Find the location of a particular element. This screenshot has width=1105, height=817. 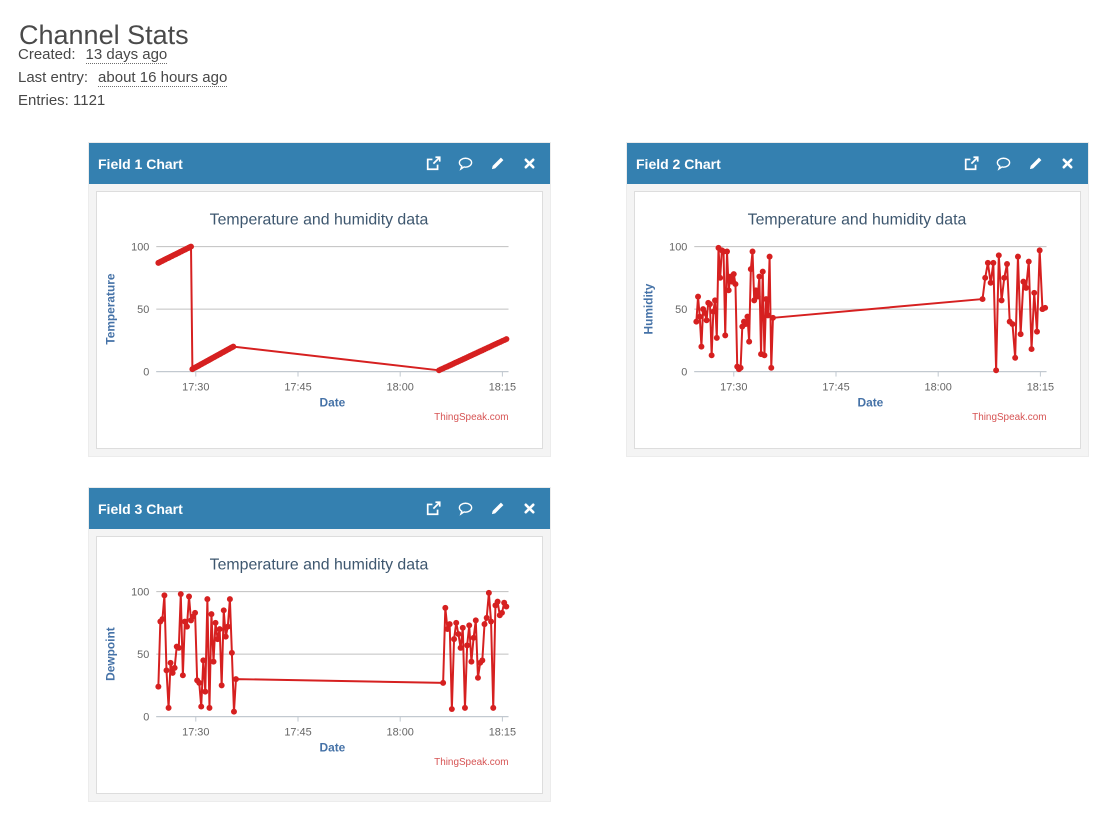

last-entry-row: Last entry: about 16 hours ago is located at coordinates (123, 77).